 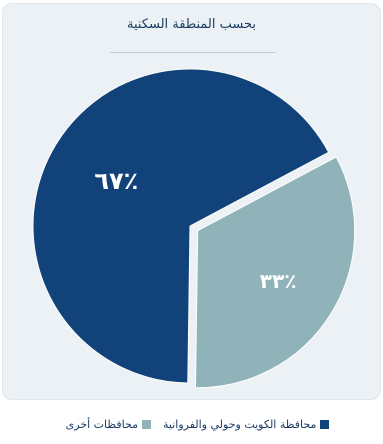 What do you see at coordinates (193, 52) in the screenshot?
I see `title-divider` at bounding box center [193, 52].